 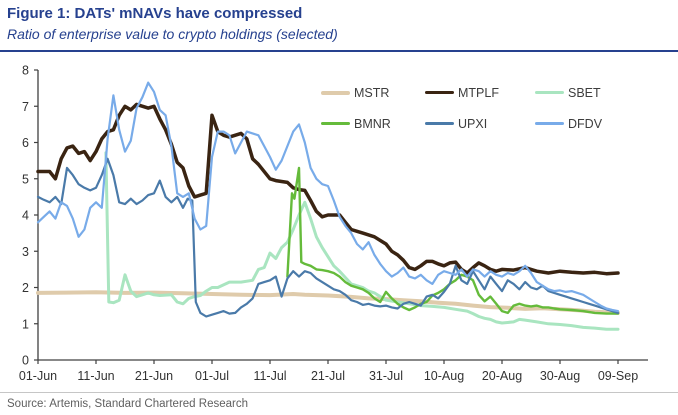 What do you see at coordinates (444, 376) in the screenshot?
I see `x-tick-label: 10-Aug` at bounding box center [444, 376].